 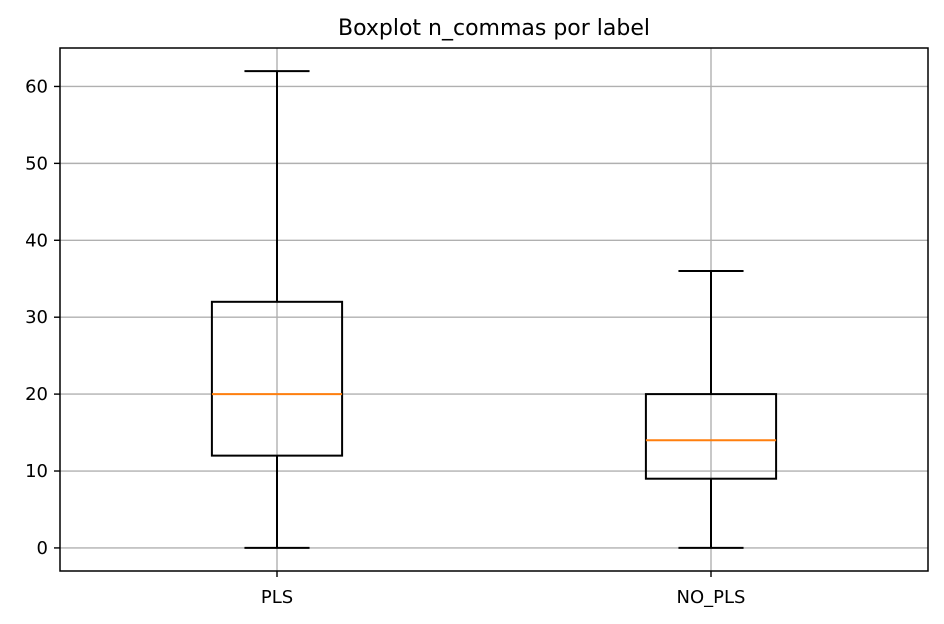 What do you see at coordinates (36, 86) in the screenshot?
I see `y-tick-label: 60` at bounding box center [36, 86].